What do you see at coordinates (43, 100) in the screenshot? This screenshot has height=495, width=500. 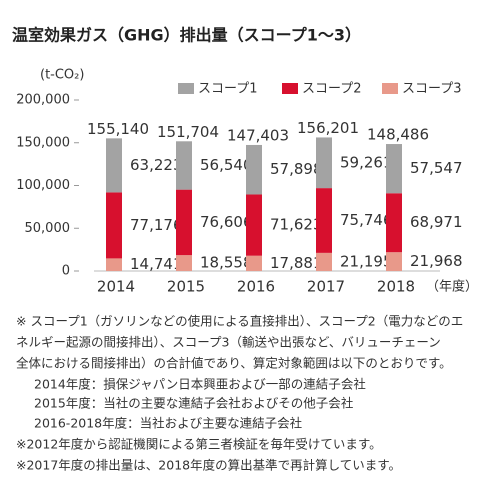 I see `y-tick-label: 200,000` at bounding box center [43, 100].